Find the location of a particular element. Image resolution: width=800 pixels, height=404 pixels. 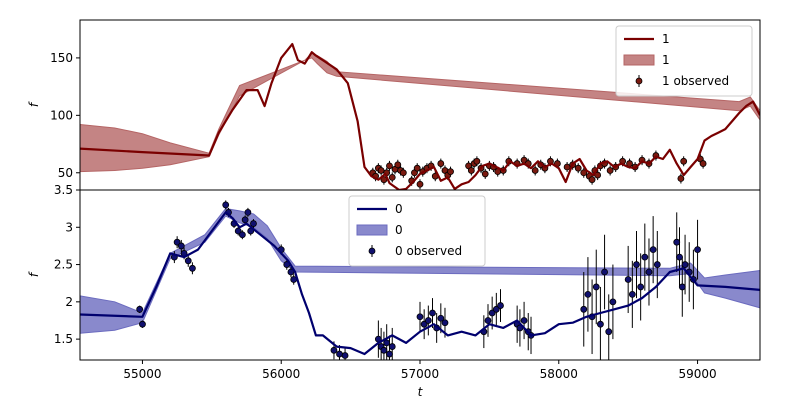

bottom-legend: 0 0 0 observed is located at coordinates (417, 231).